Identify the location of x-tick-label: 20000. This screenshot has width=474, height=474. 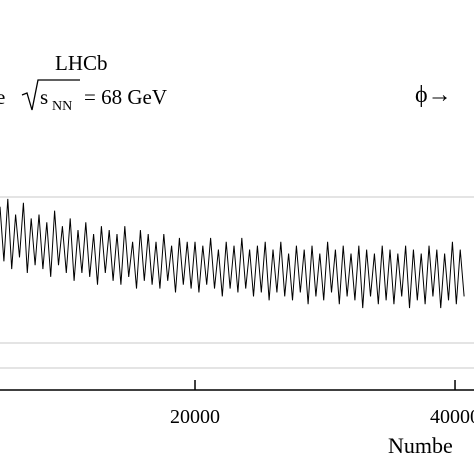
(195, 417).